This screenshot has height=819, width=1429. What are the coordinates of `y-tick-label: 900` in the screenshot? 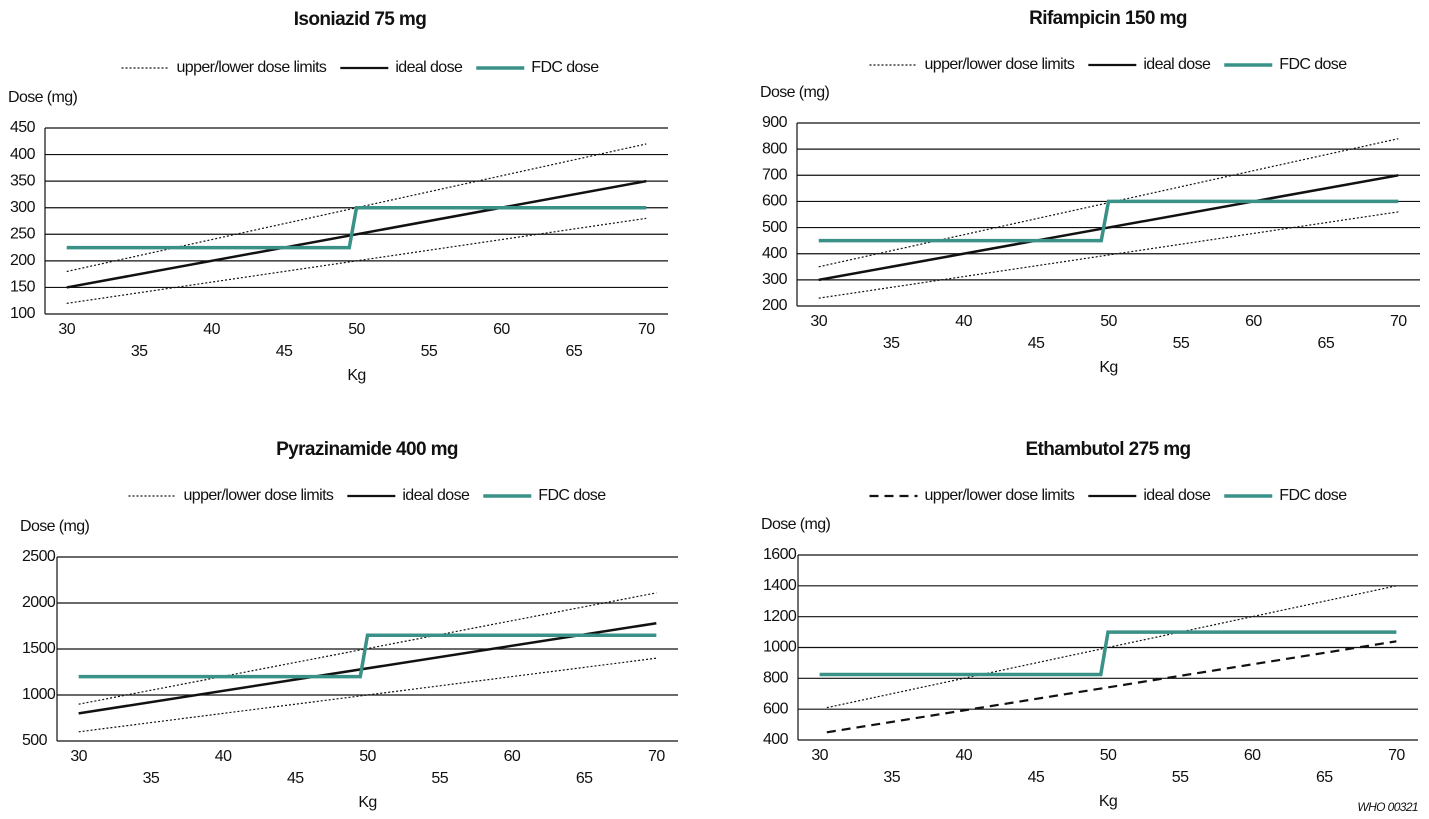 It's located at (775, 122).